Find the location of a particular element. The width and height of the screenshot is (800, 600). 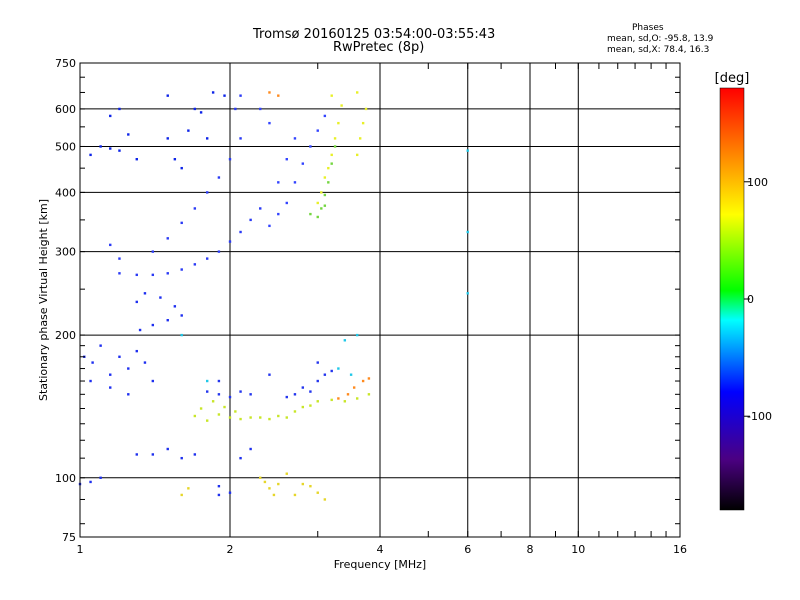

y-tick-label: 400 is located at coordinates (65, 192).